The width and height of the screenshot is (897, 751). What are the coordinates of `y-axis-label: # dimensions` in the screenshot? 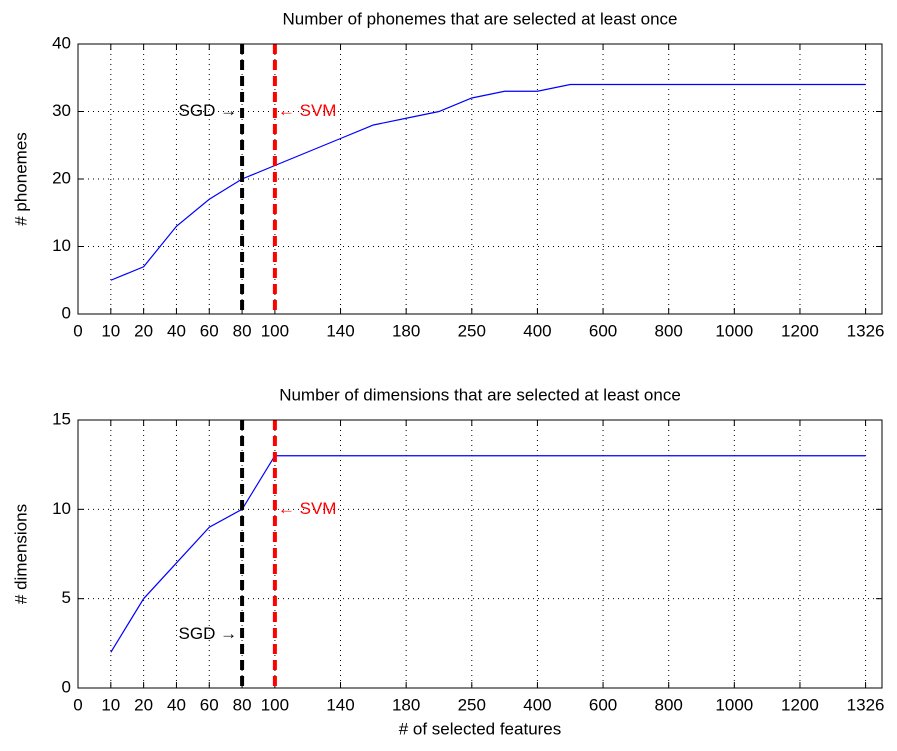 It's located at (20, 554).